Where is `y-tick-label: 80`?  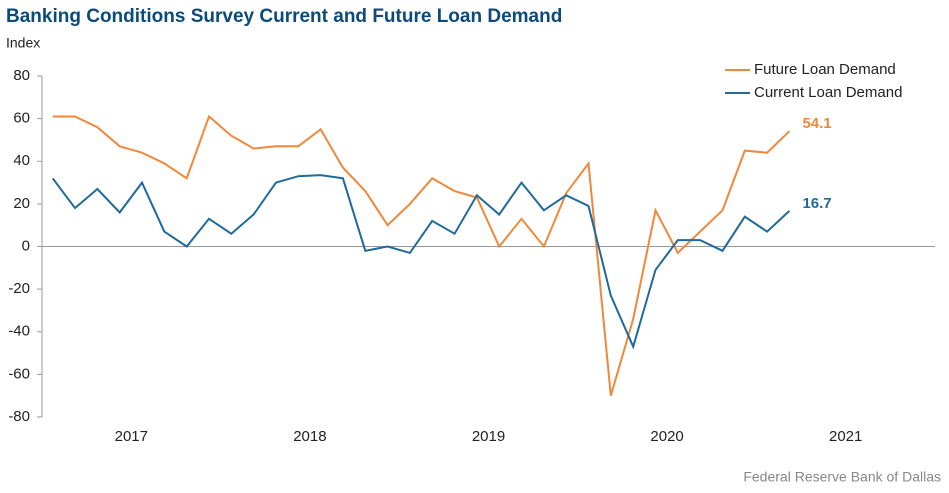 y-tick-label: 80 is located at coordinates (21, 75).